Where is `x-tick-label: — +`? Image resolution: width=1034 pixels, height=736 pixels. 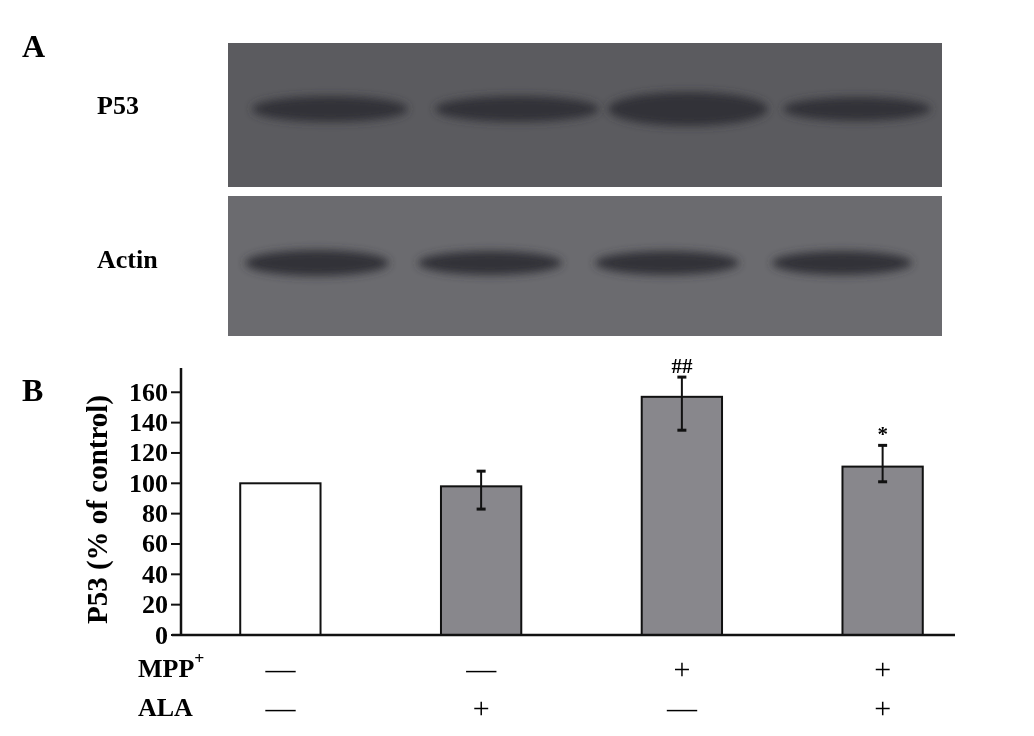 x-tick-label: — + is located at coordinates (481, 687).